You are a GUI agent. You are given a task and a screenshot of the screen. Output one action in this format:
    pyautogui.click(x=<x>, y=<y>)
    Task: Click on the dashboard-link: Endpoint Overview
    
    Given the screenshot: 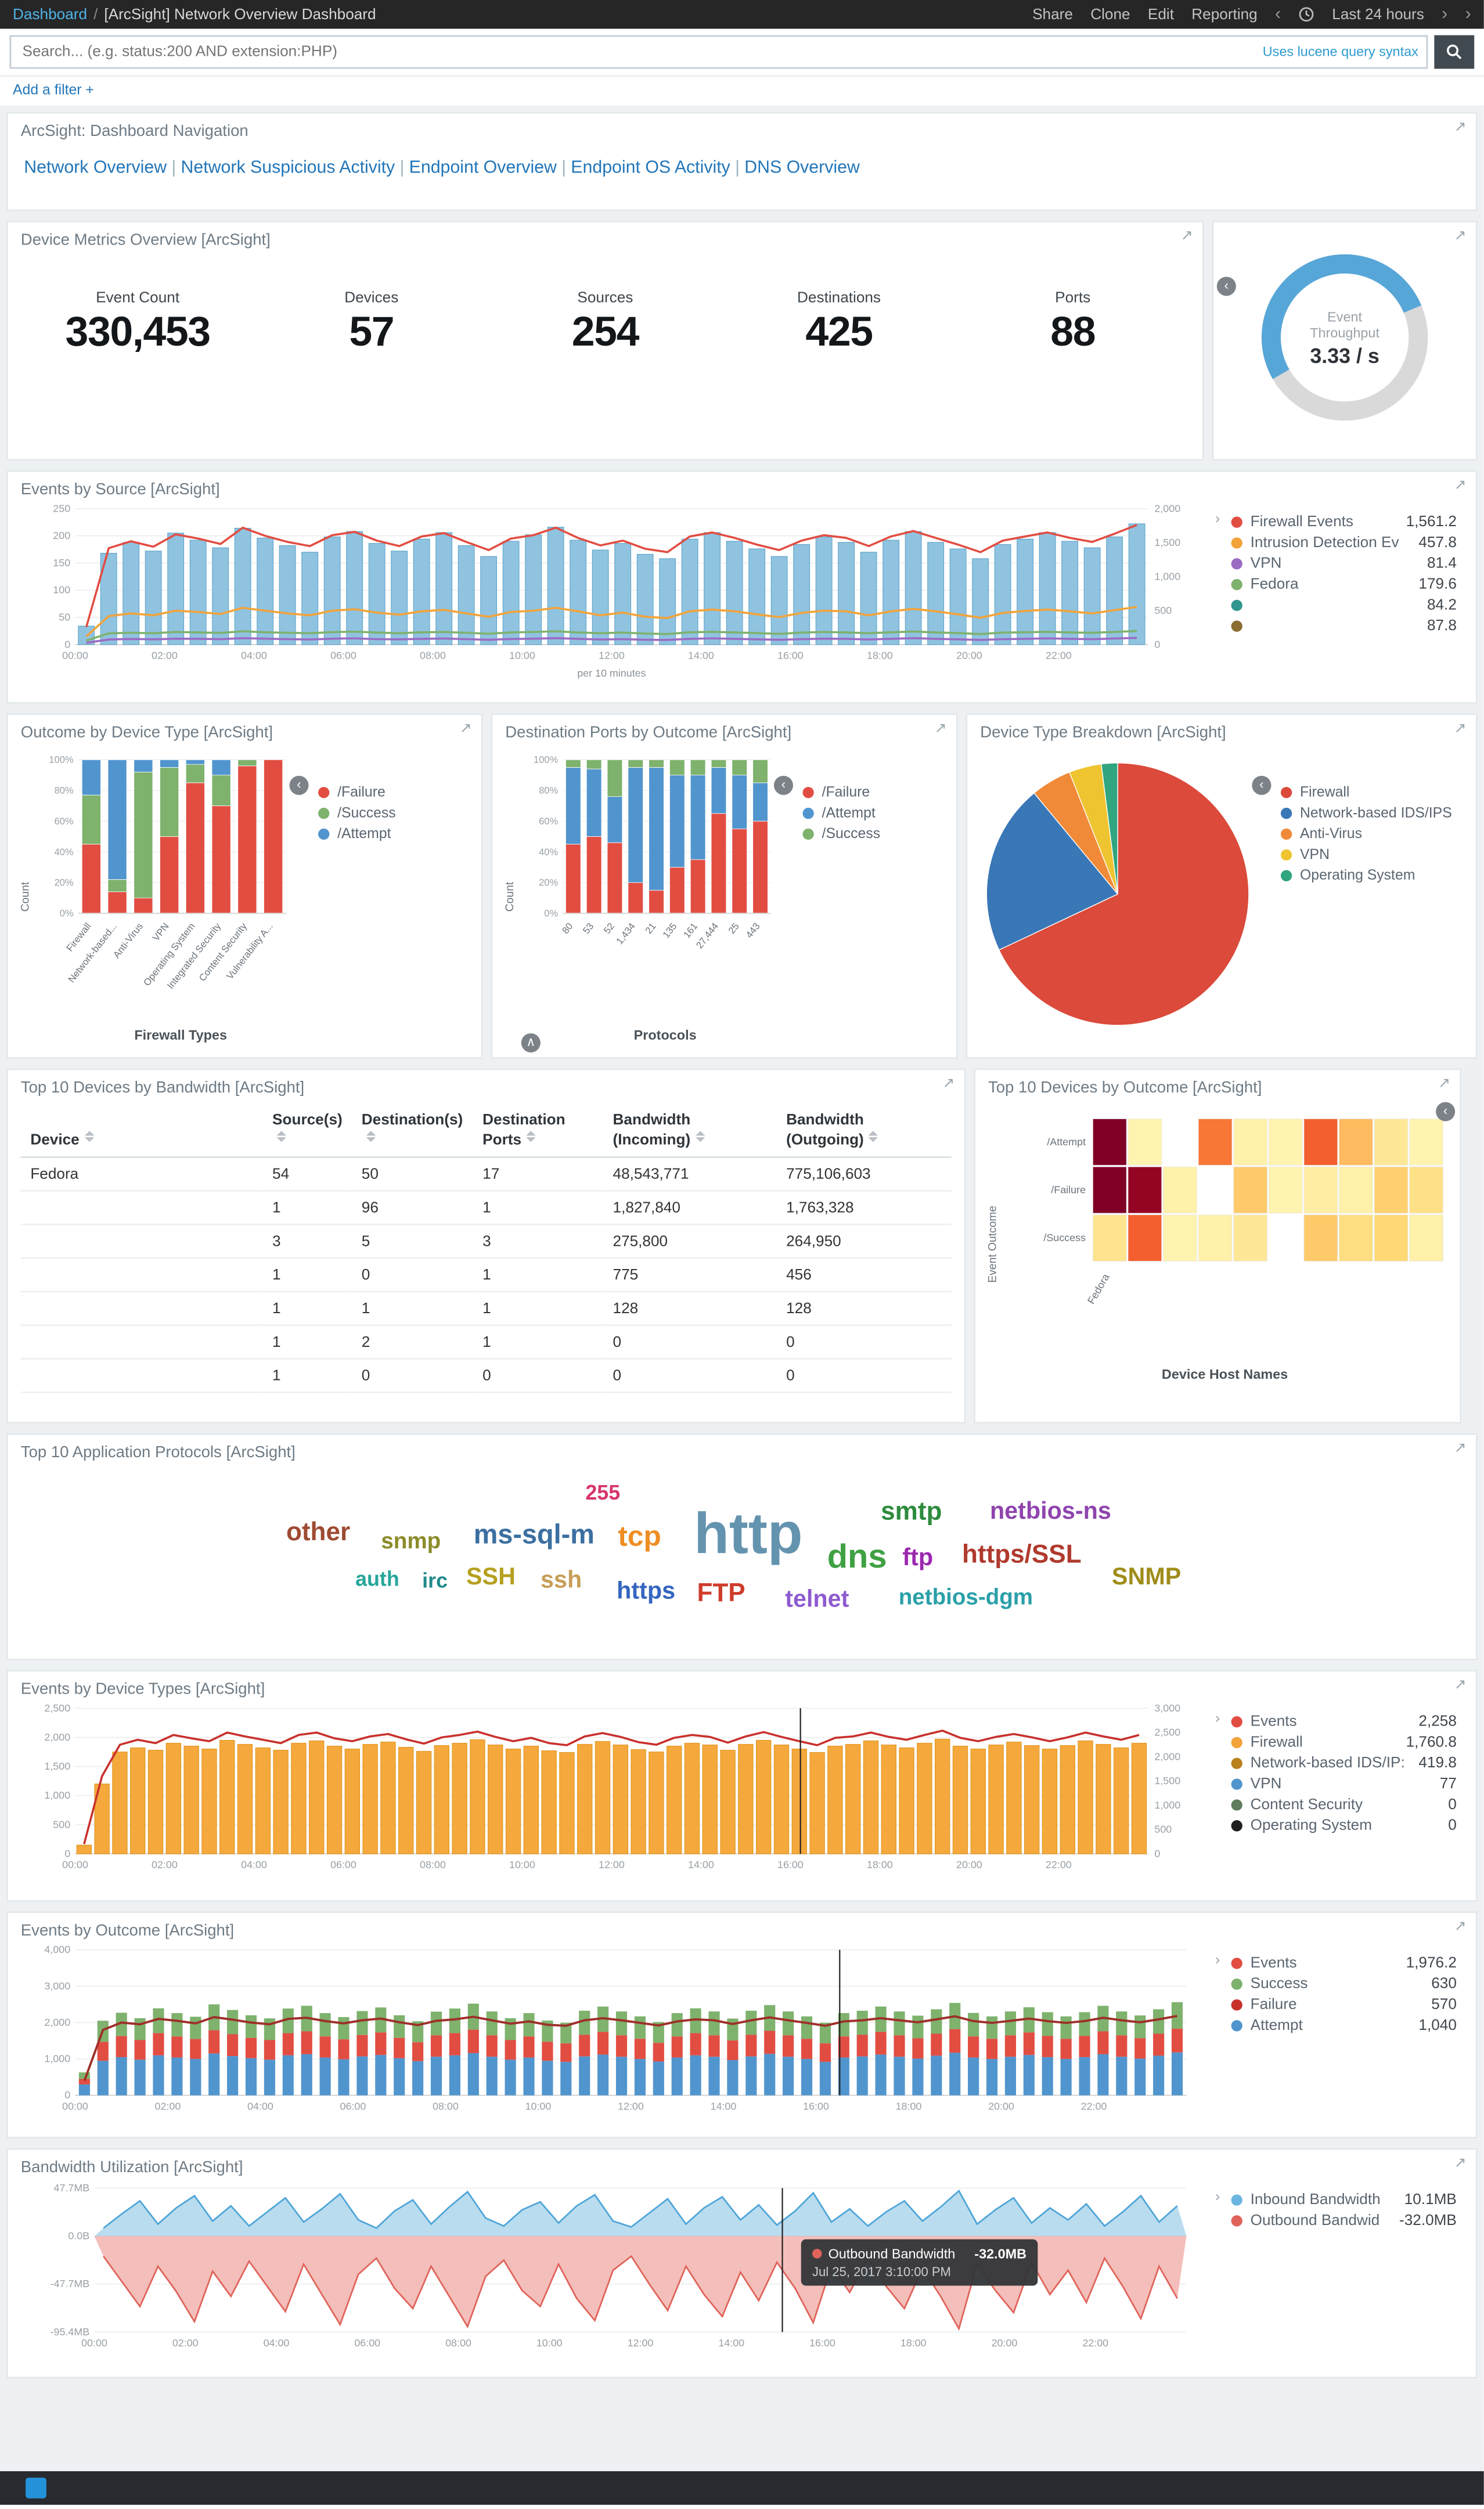 What is the action you would take?
    pyautogui.click(x=483, y=168)
    